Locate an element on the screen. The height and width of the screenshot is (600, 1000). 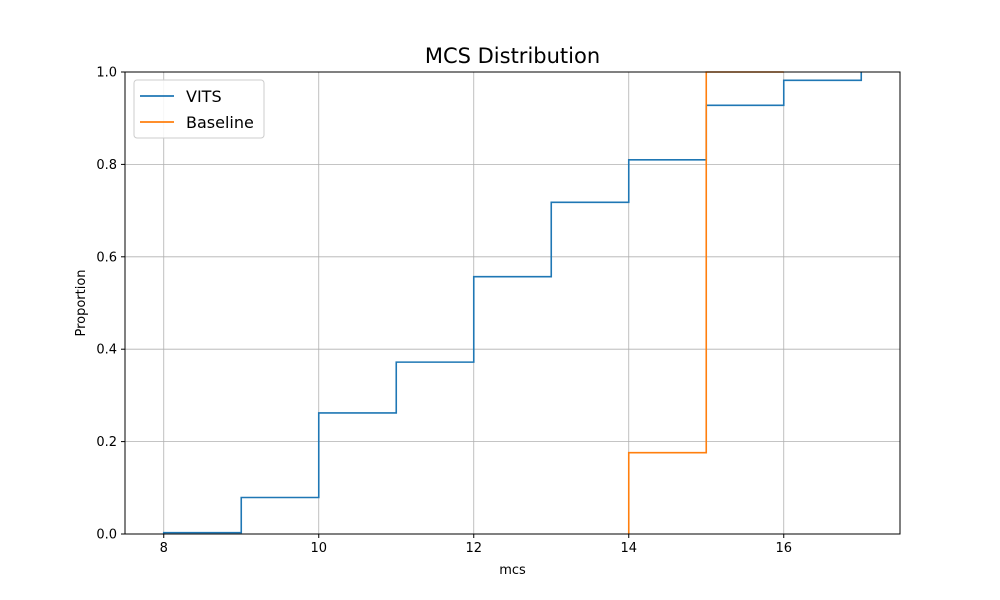
legend-label-baseline: Baseline is located at coordinates (220, 122).